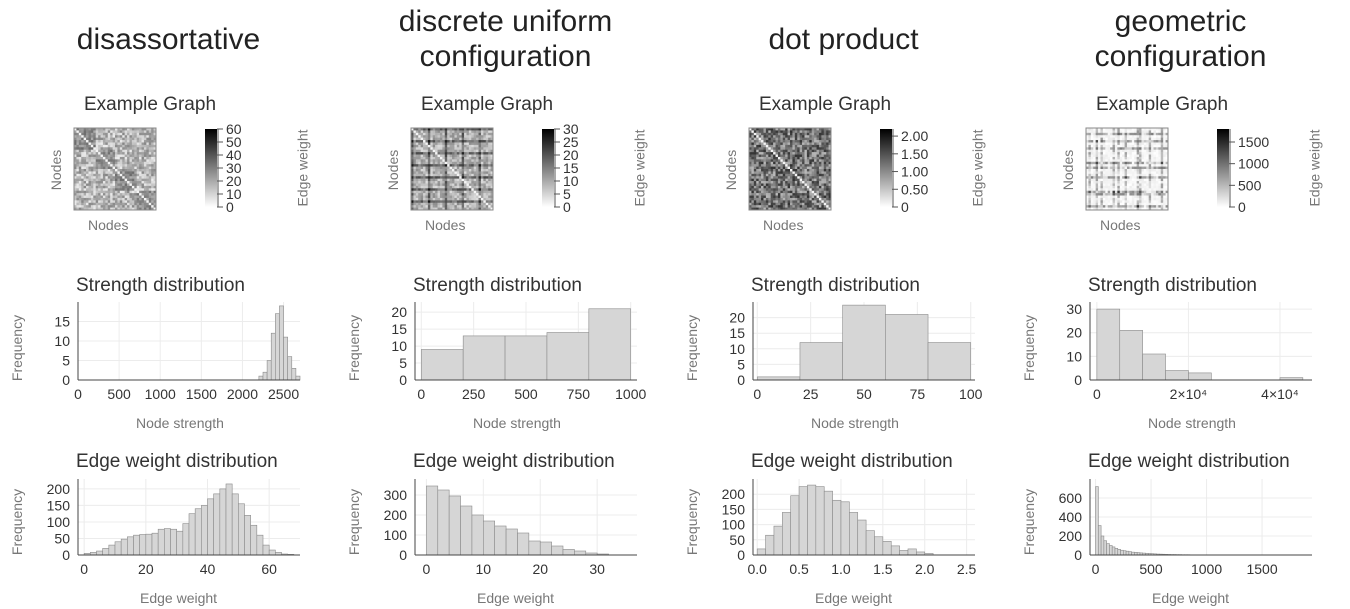  I want to click on col3-colorbar-label: 0, so click(905, 207).